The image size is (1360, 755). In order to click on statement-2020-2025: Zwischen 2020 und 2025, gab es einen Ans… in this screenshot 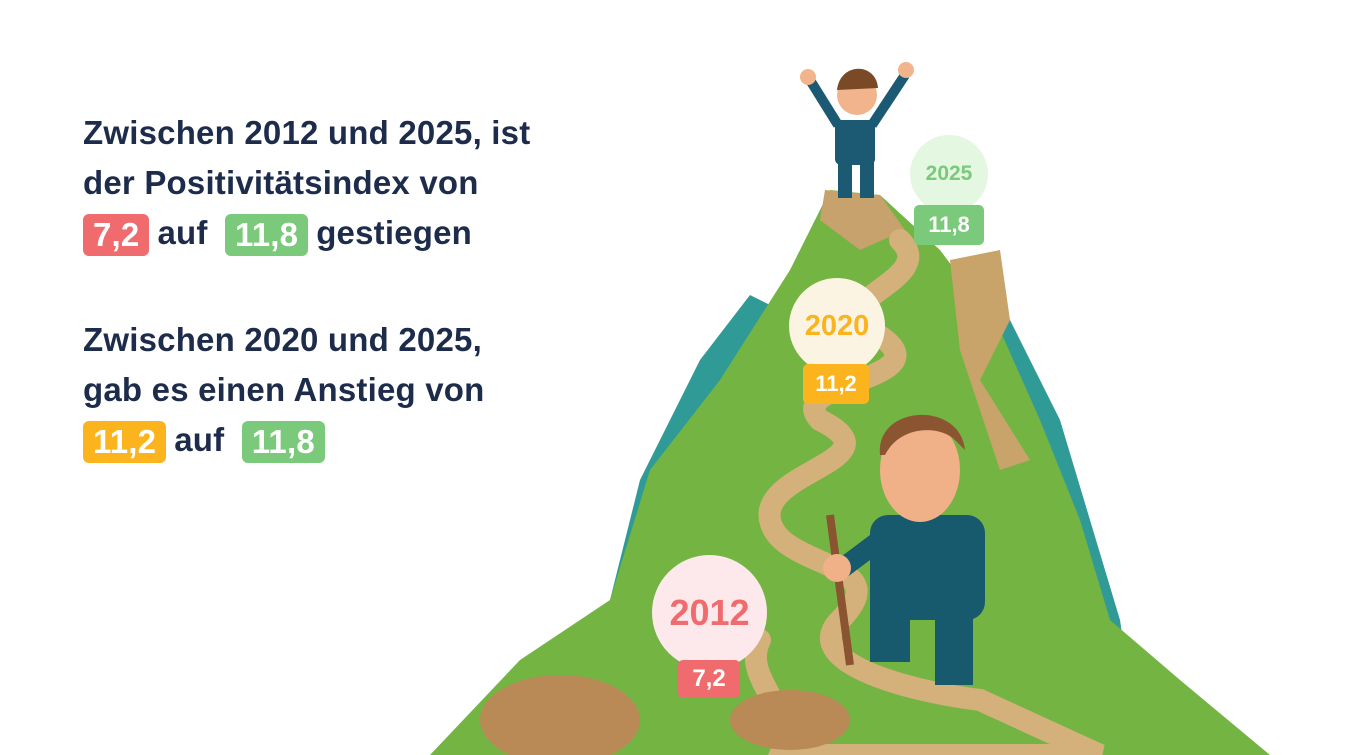, I will do `click(284, 390)`.